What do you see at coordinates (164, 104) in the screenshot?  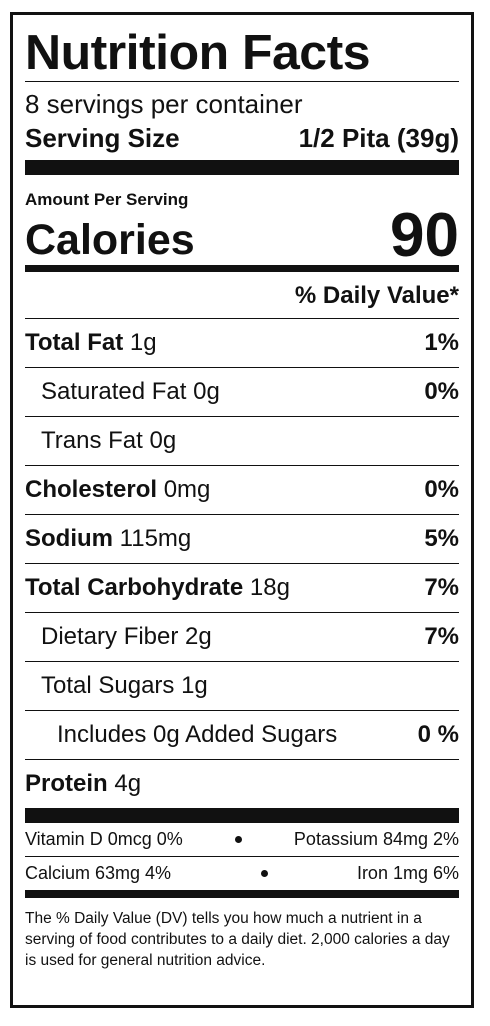 I see `servings: 8 servings per container` at bounding box center [164, 104].